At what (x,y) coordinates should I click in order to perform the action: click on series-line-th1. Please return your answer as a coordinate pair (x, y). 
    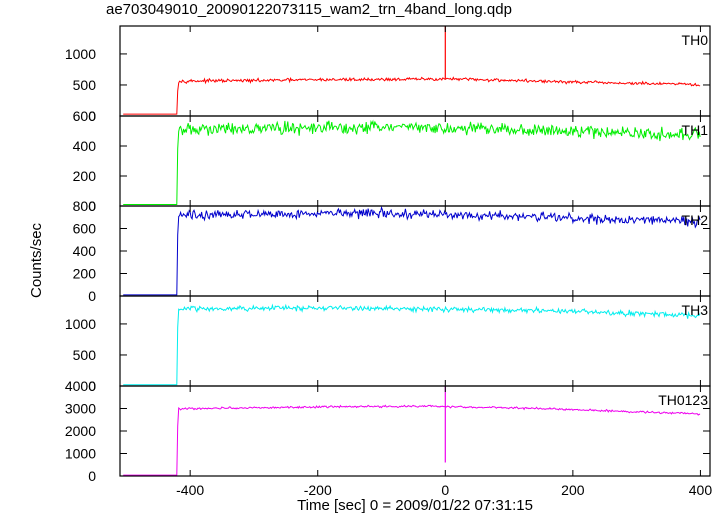
    Looking at the image, I should click on (412, 162).